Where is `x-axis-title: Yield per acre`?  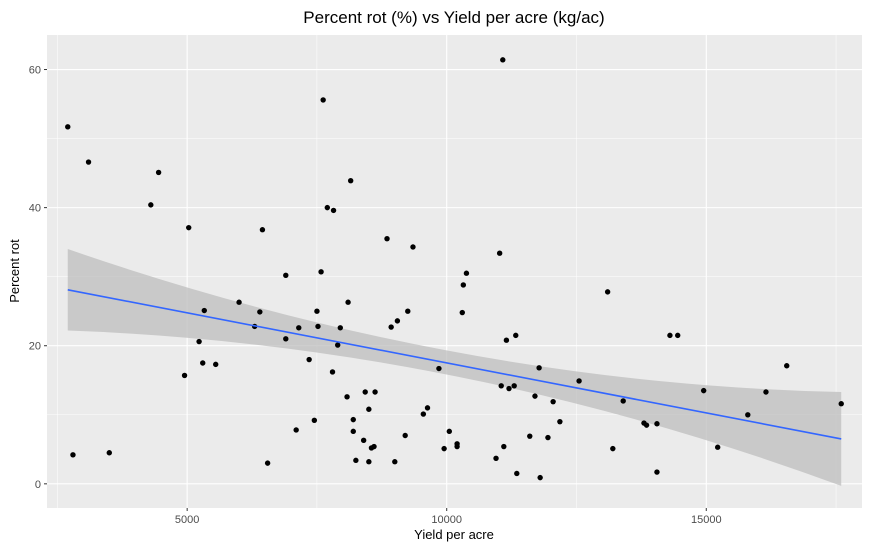
x-axis-title: Yield per acre is located at coordinates (454, 534).